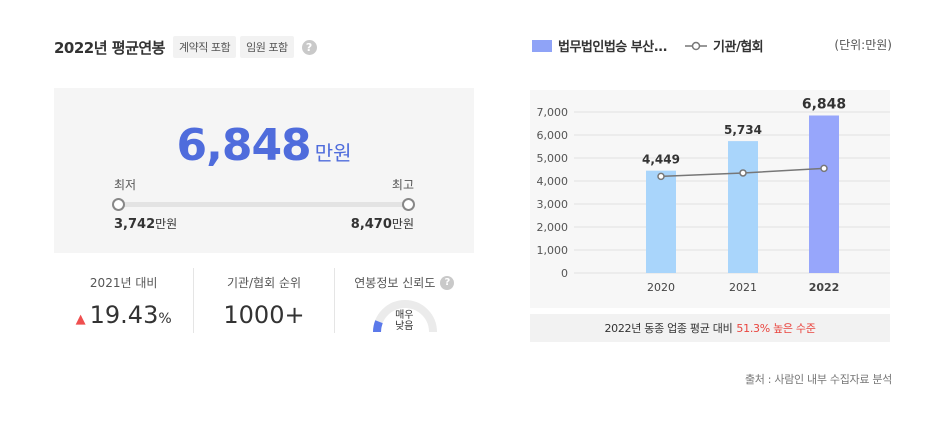 Image resolution: width=950 pixels, height=431 pixels. I want to click on reliability-help-icon: ?, so click(447, 282).